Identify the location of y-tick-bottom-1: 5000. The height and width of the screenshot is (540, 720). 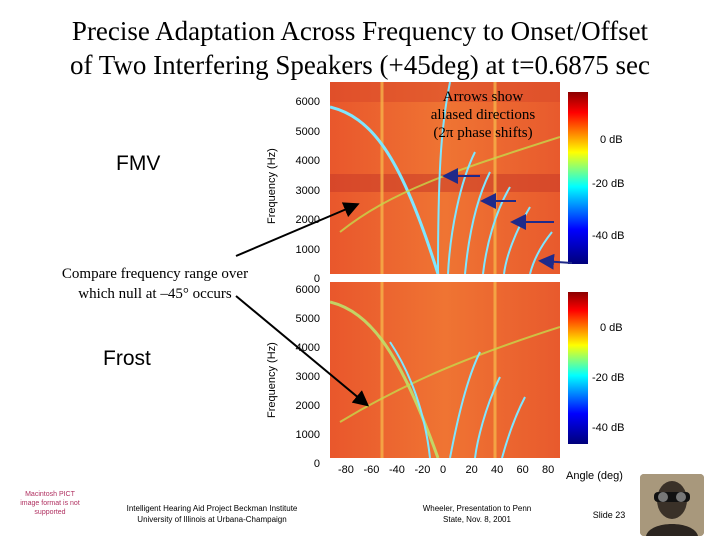
(307, 319).